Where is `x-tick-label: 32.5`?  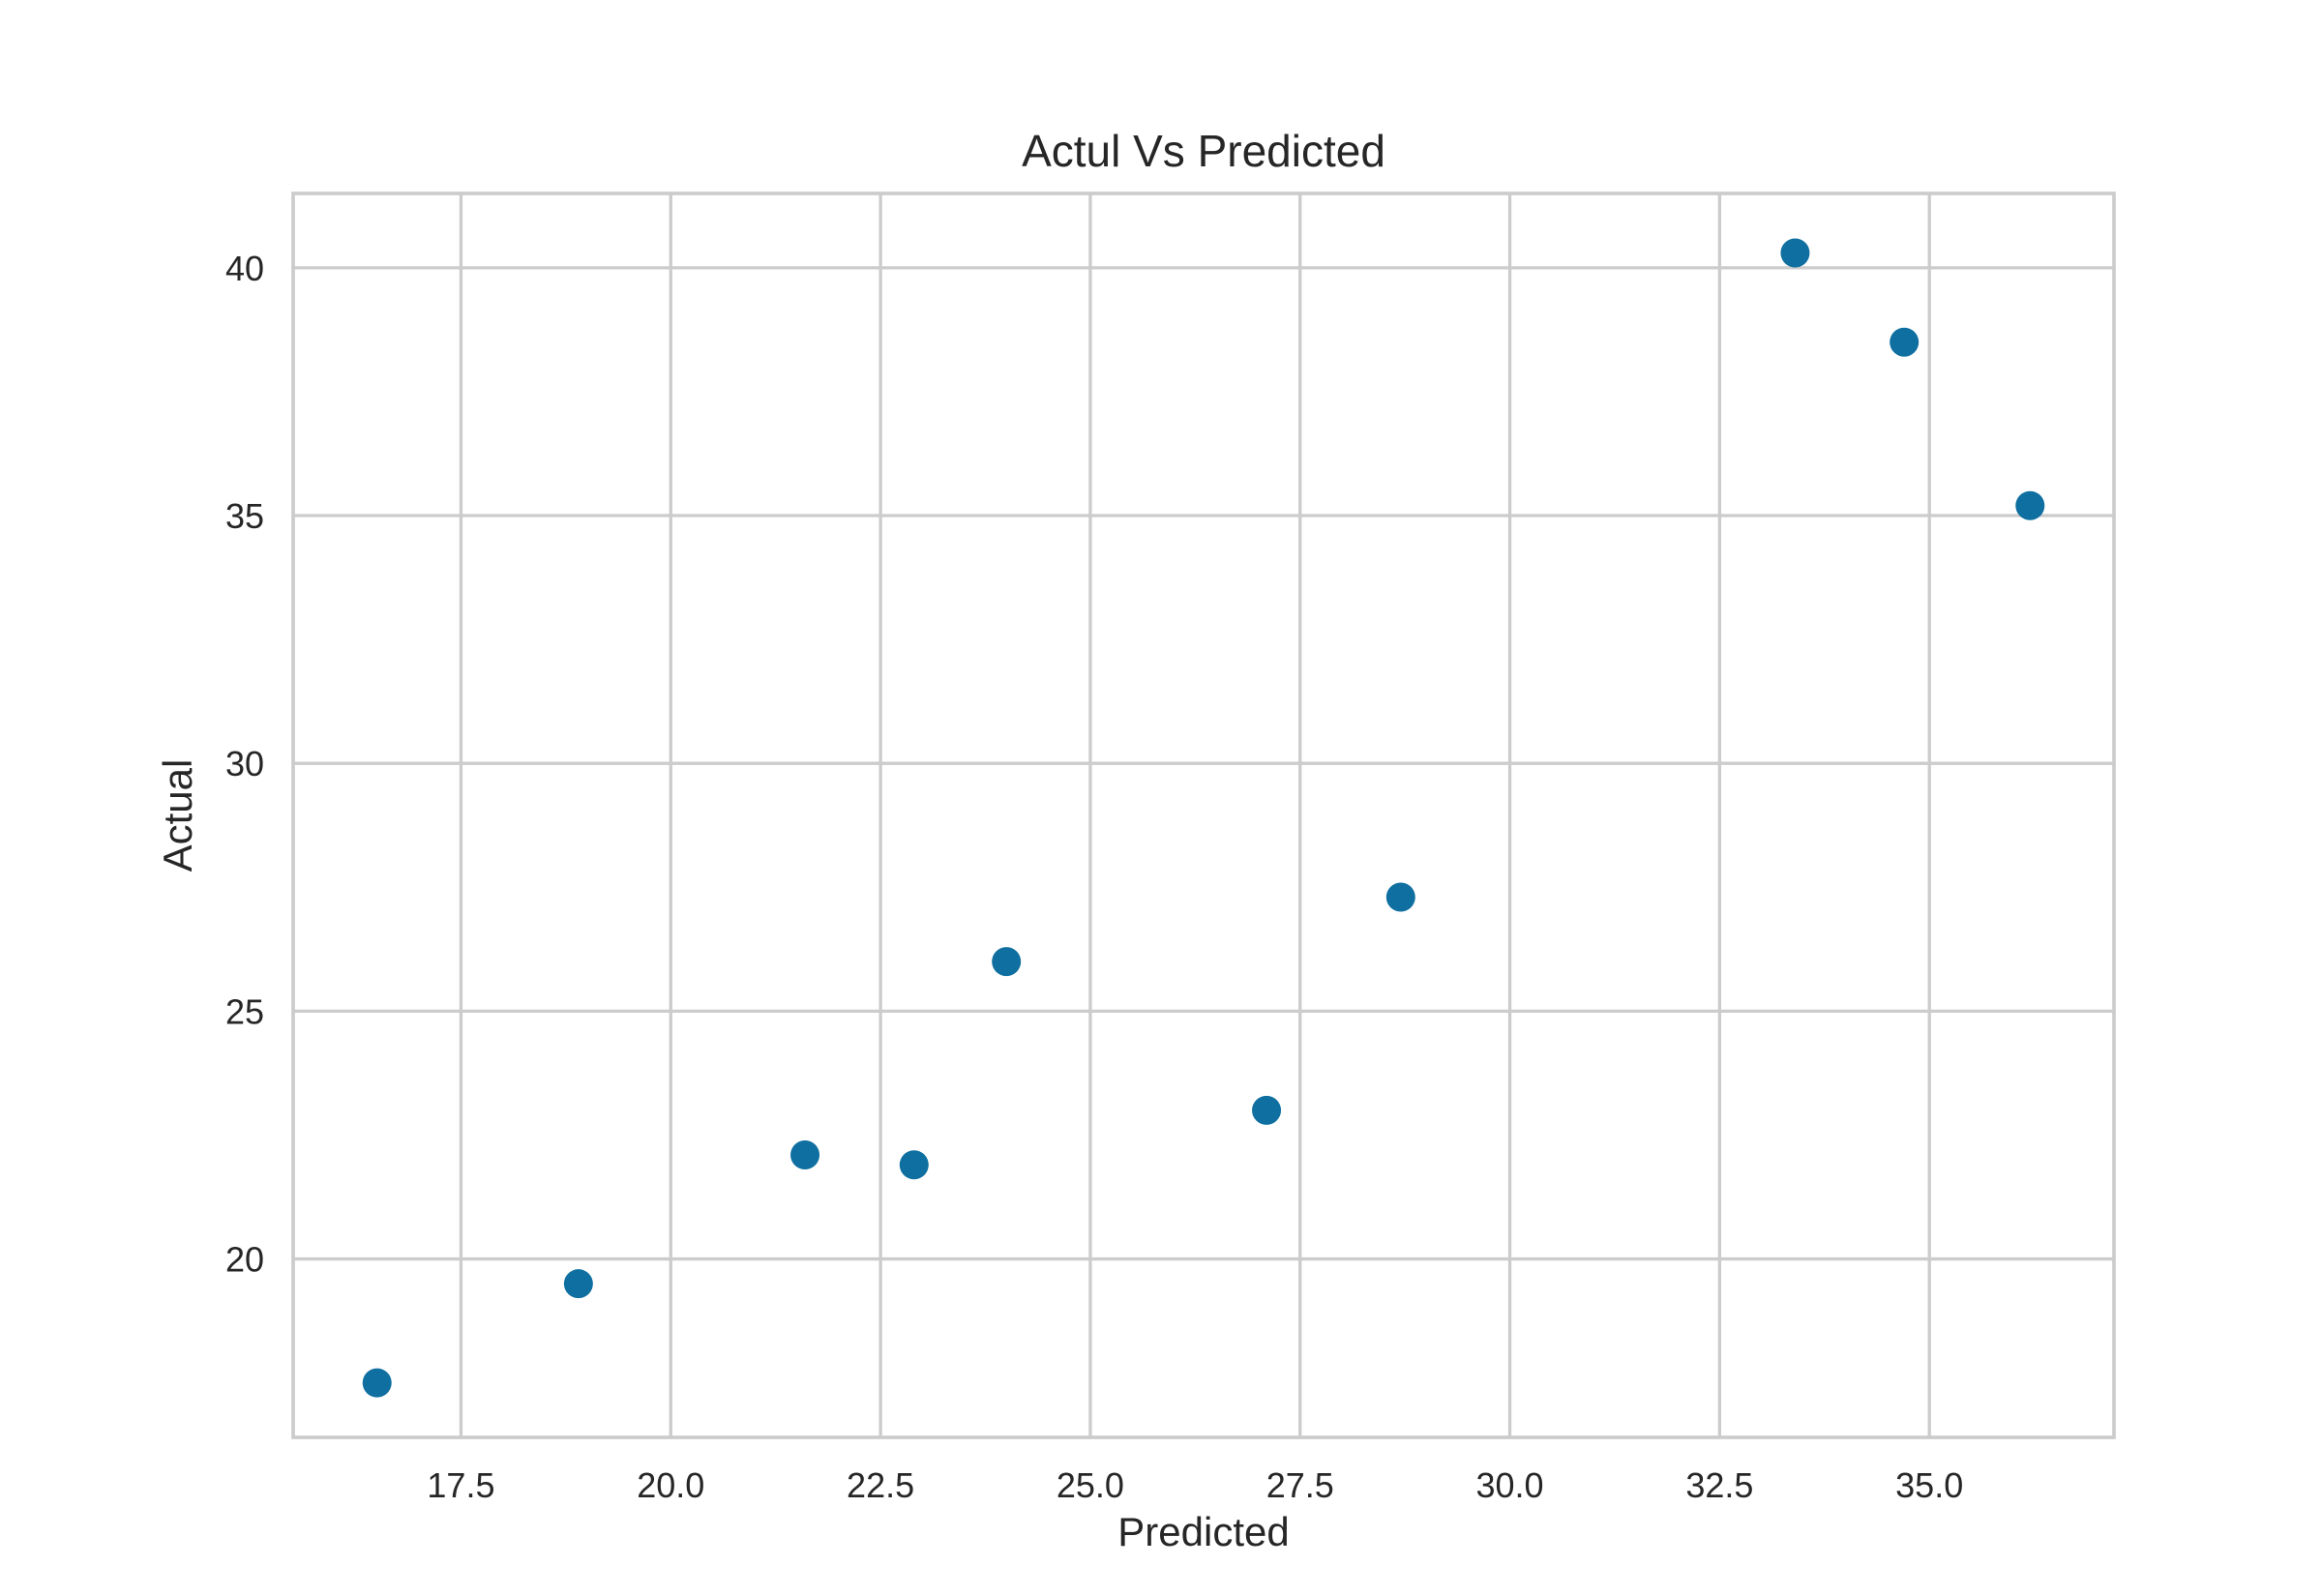 x-tick-label: 32.5 is located at coordinates (1719, 1485).